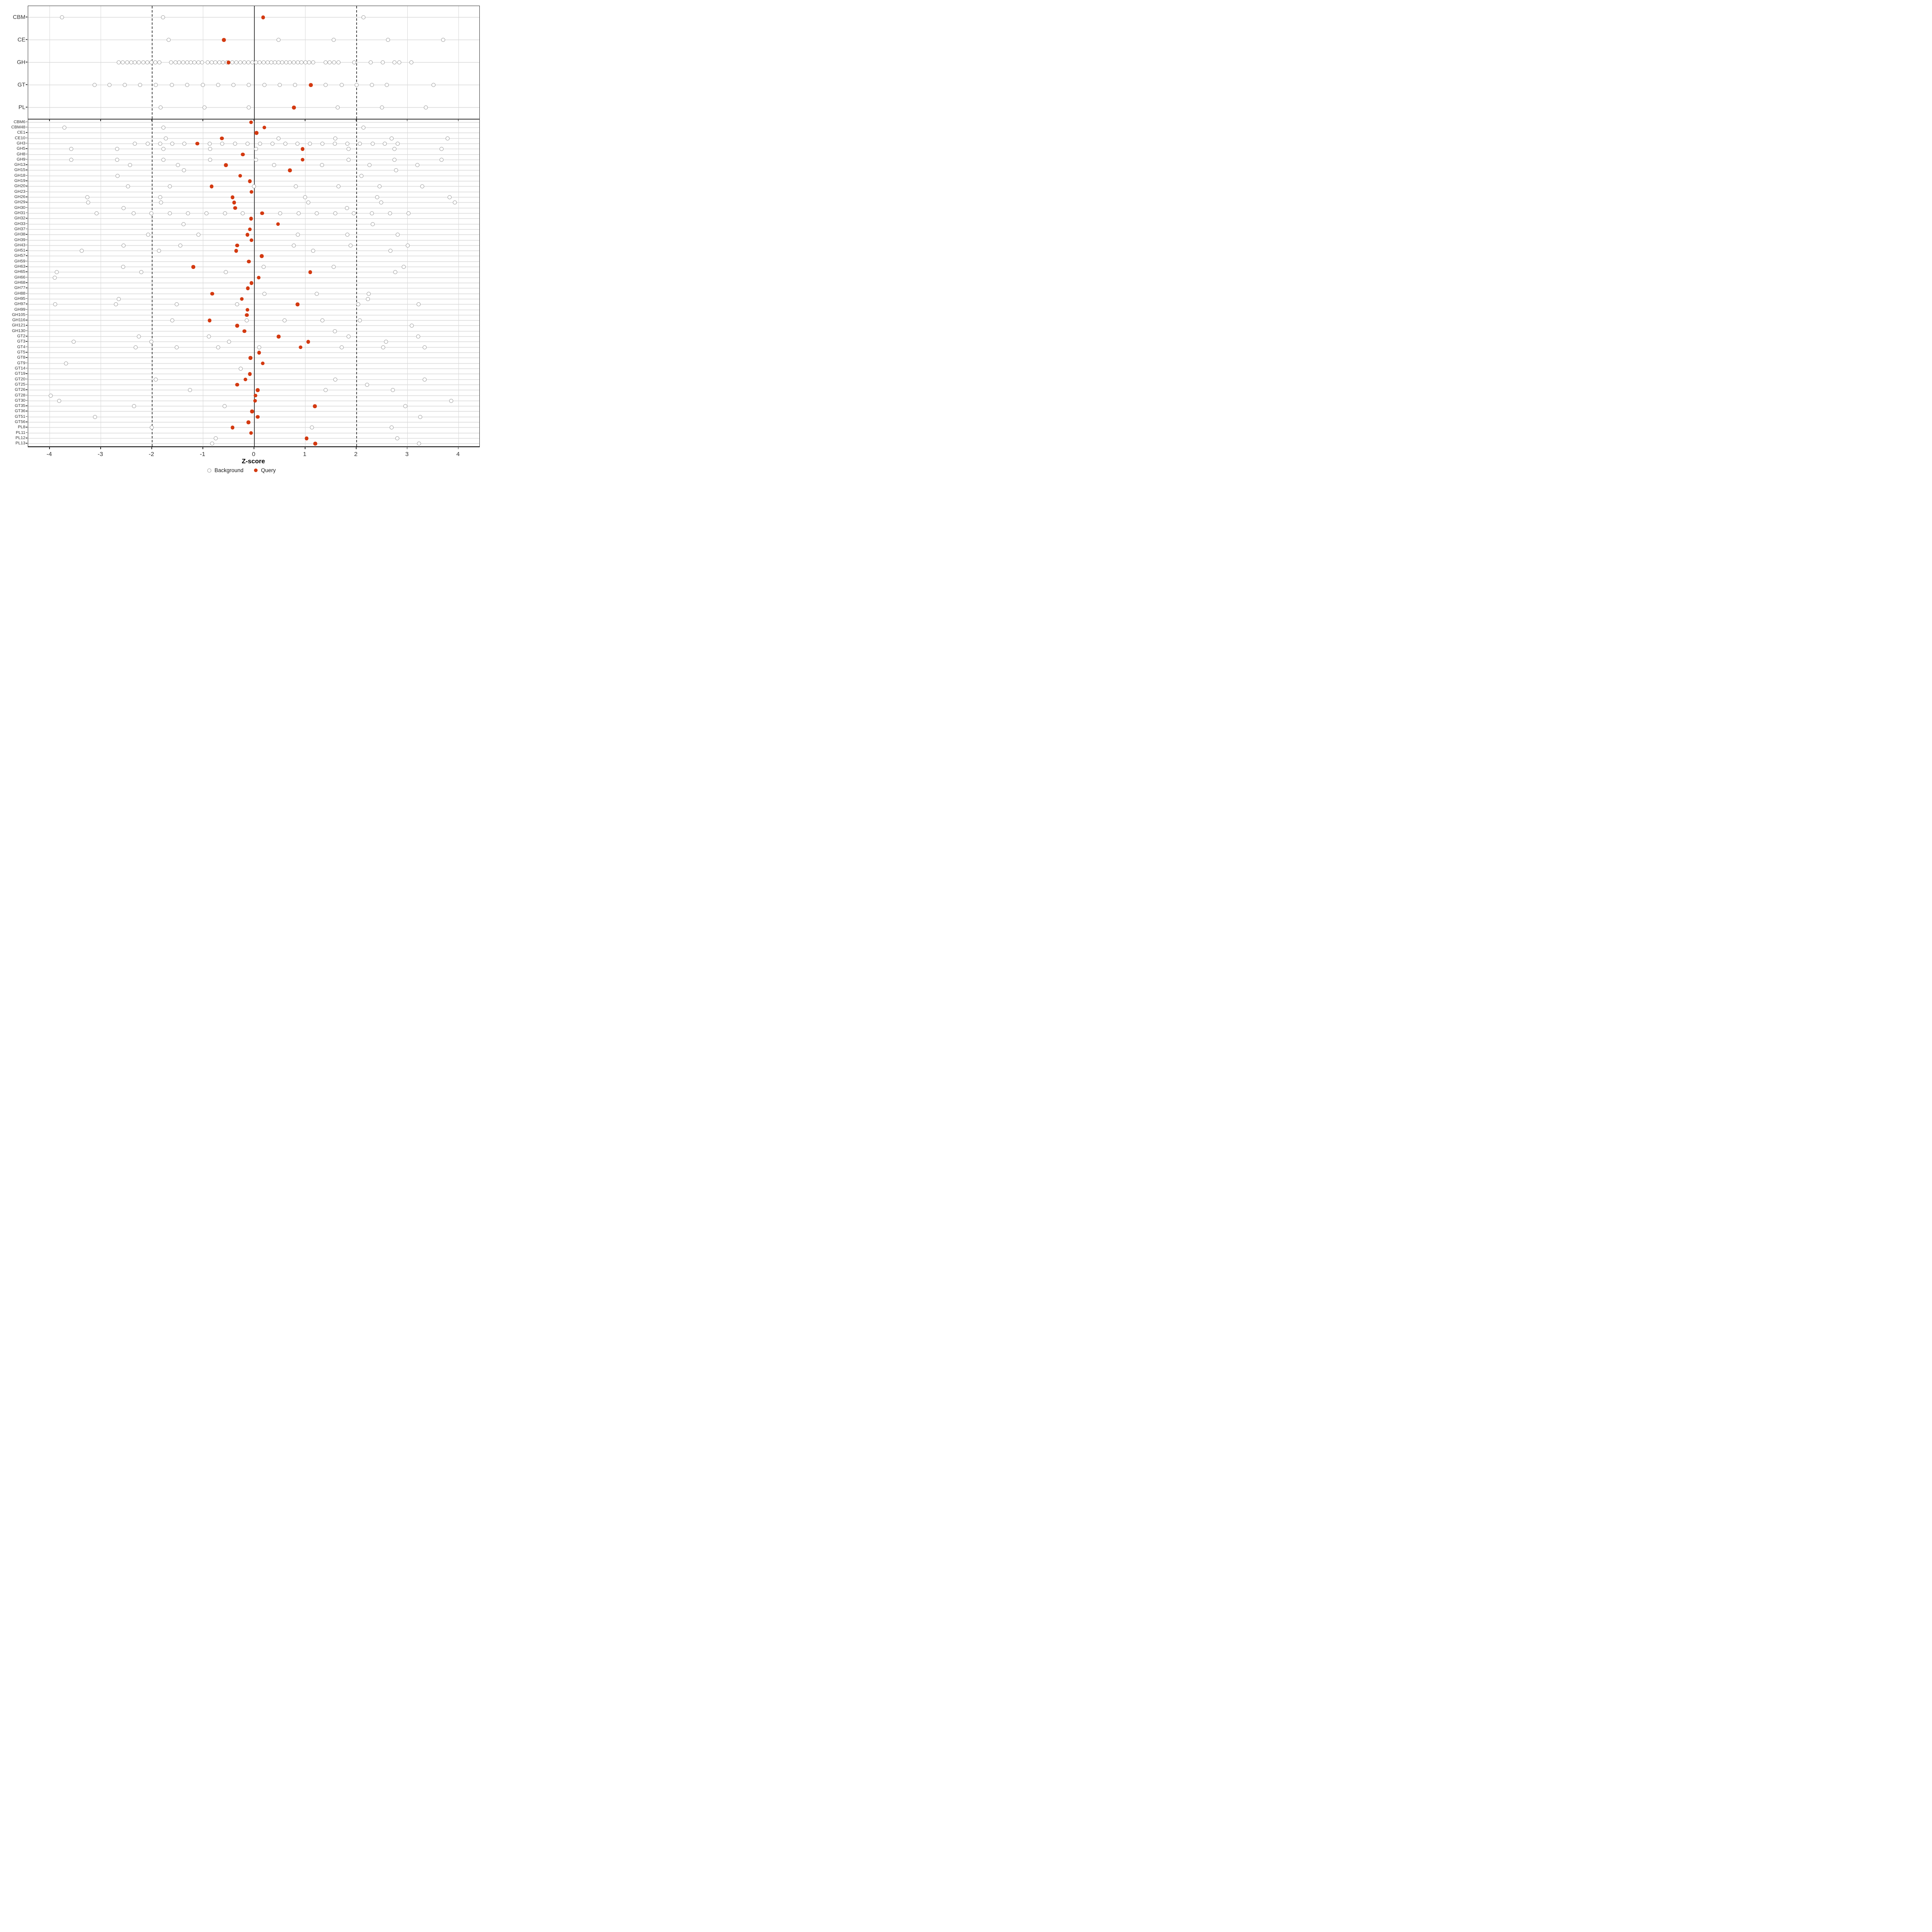  What do you see at coordinates (19, 212) in the screenshot?
I see `row-label: GH31` at bounding box center [19, 212].